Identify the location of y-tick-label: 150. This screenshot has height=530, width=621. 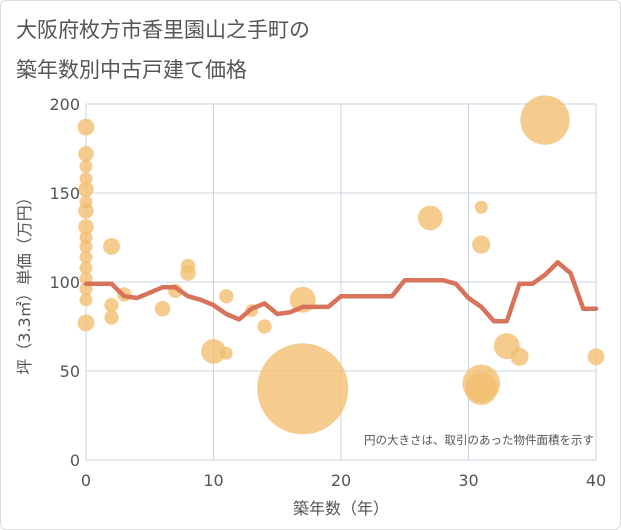
(64, 193).